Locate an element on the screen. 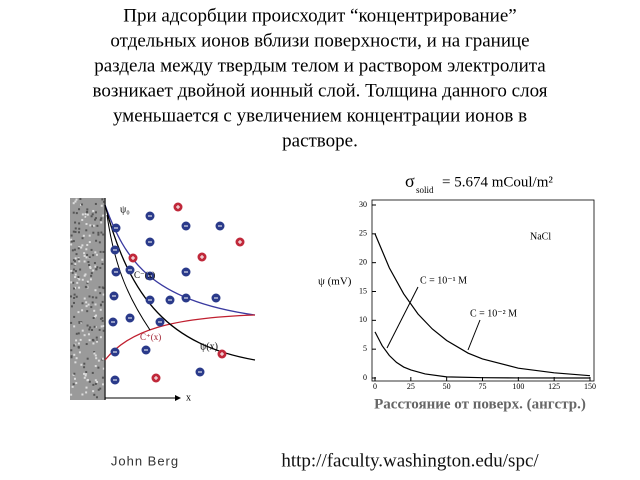  curve is located at coordinates (482, 305).